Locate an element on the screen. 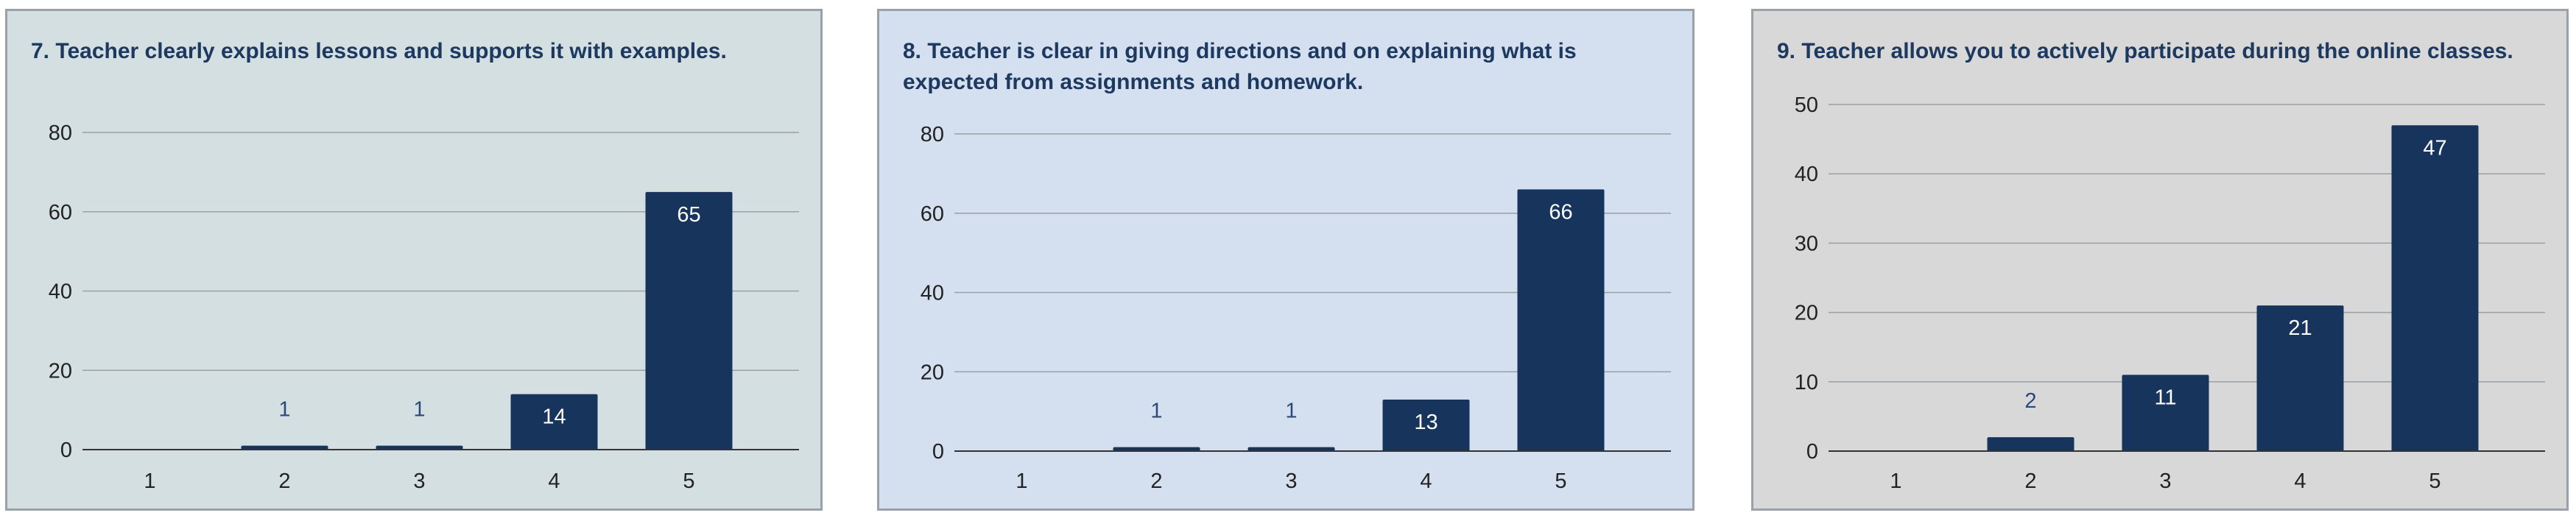 The image size is (2576, 521). data-label: 14 is located at coordinates (554, 417).